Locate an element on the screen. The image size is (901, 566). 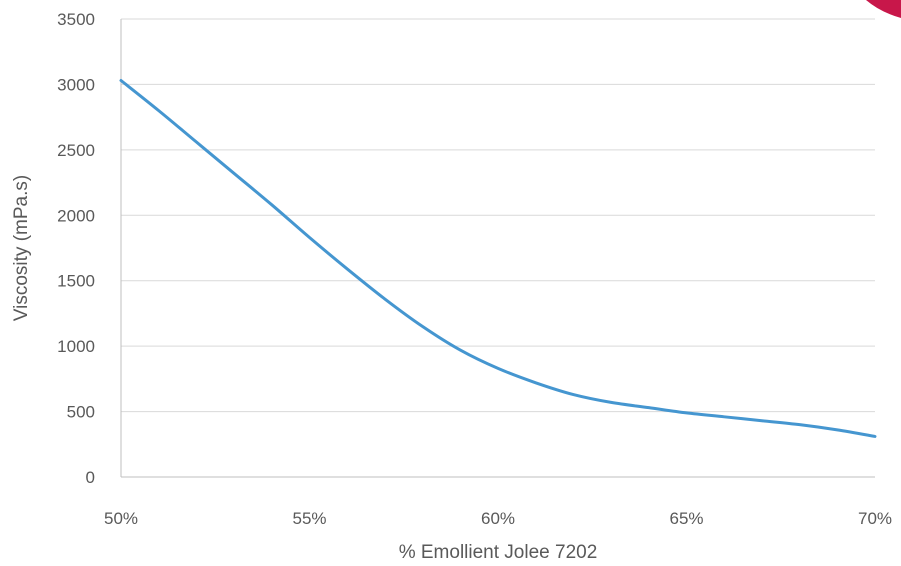
x-tick-label: 55% is located at coordinates (309, 518).